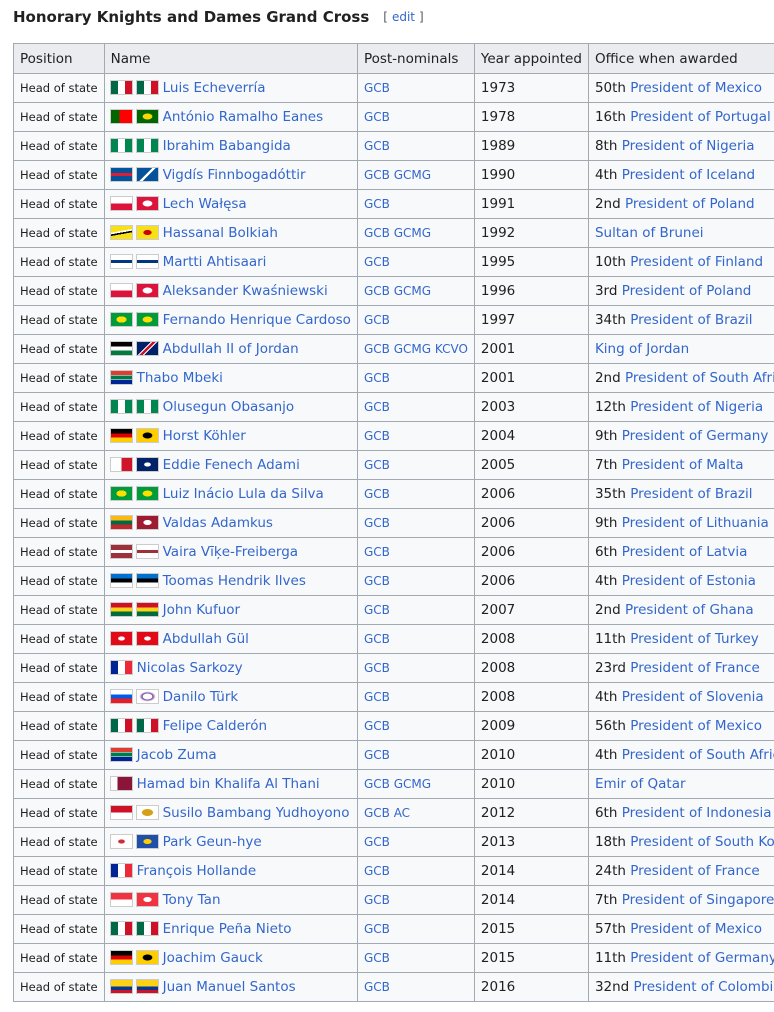  I want to click on name-link: Horst Köhler, so click(204, 436).